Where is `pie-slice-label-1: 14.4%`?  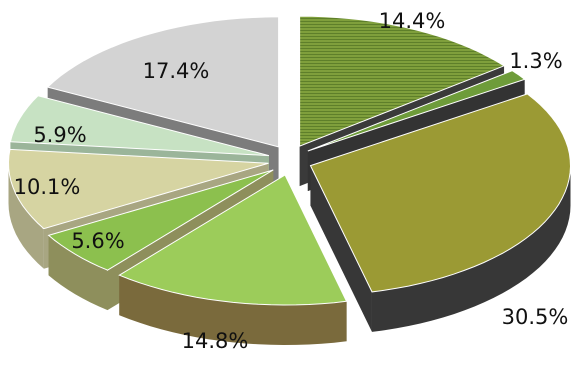
pie-slice-label-1: 14.4% is located at coordinates (412, 21).